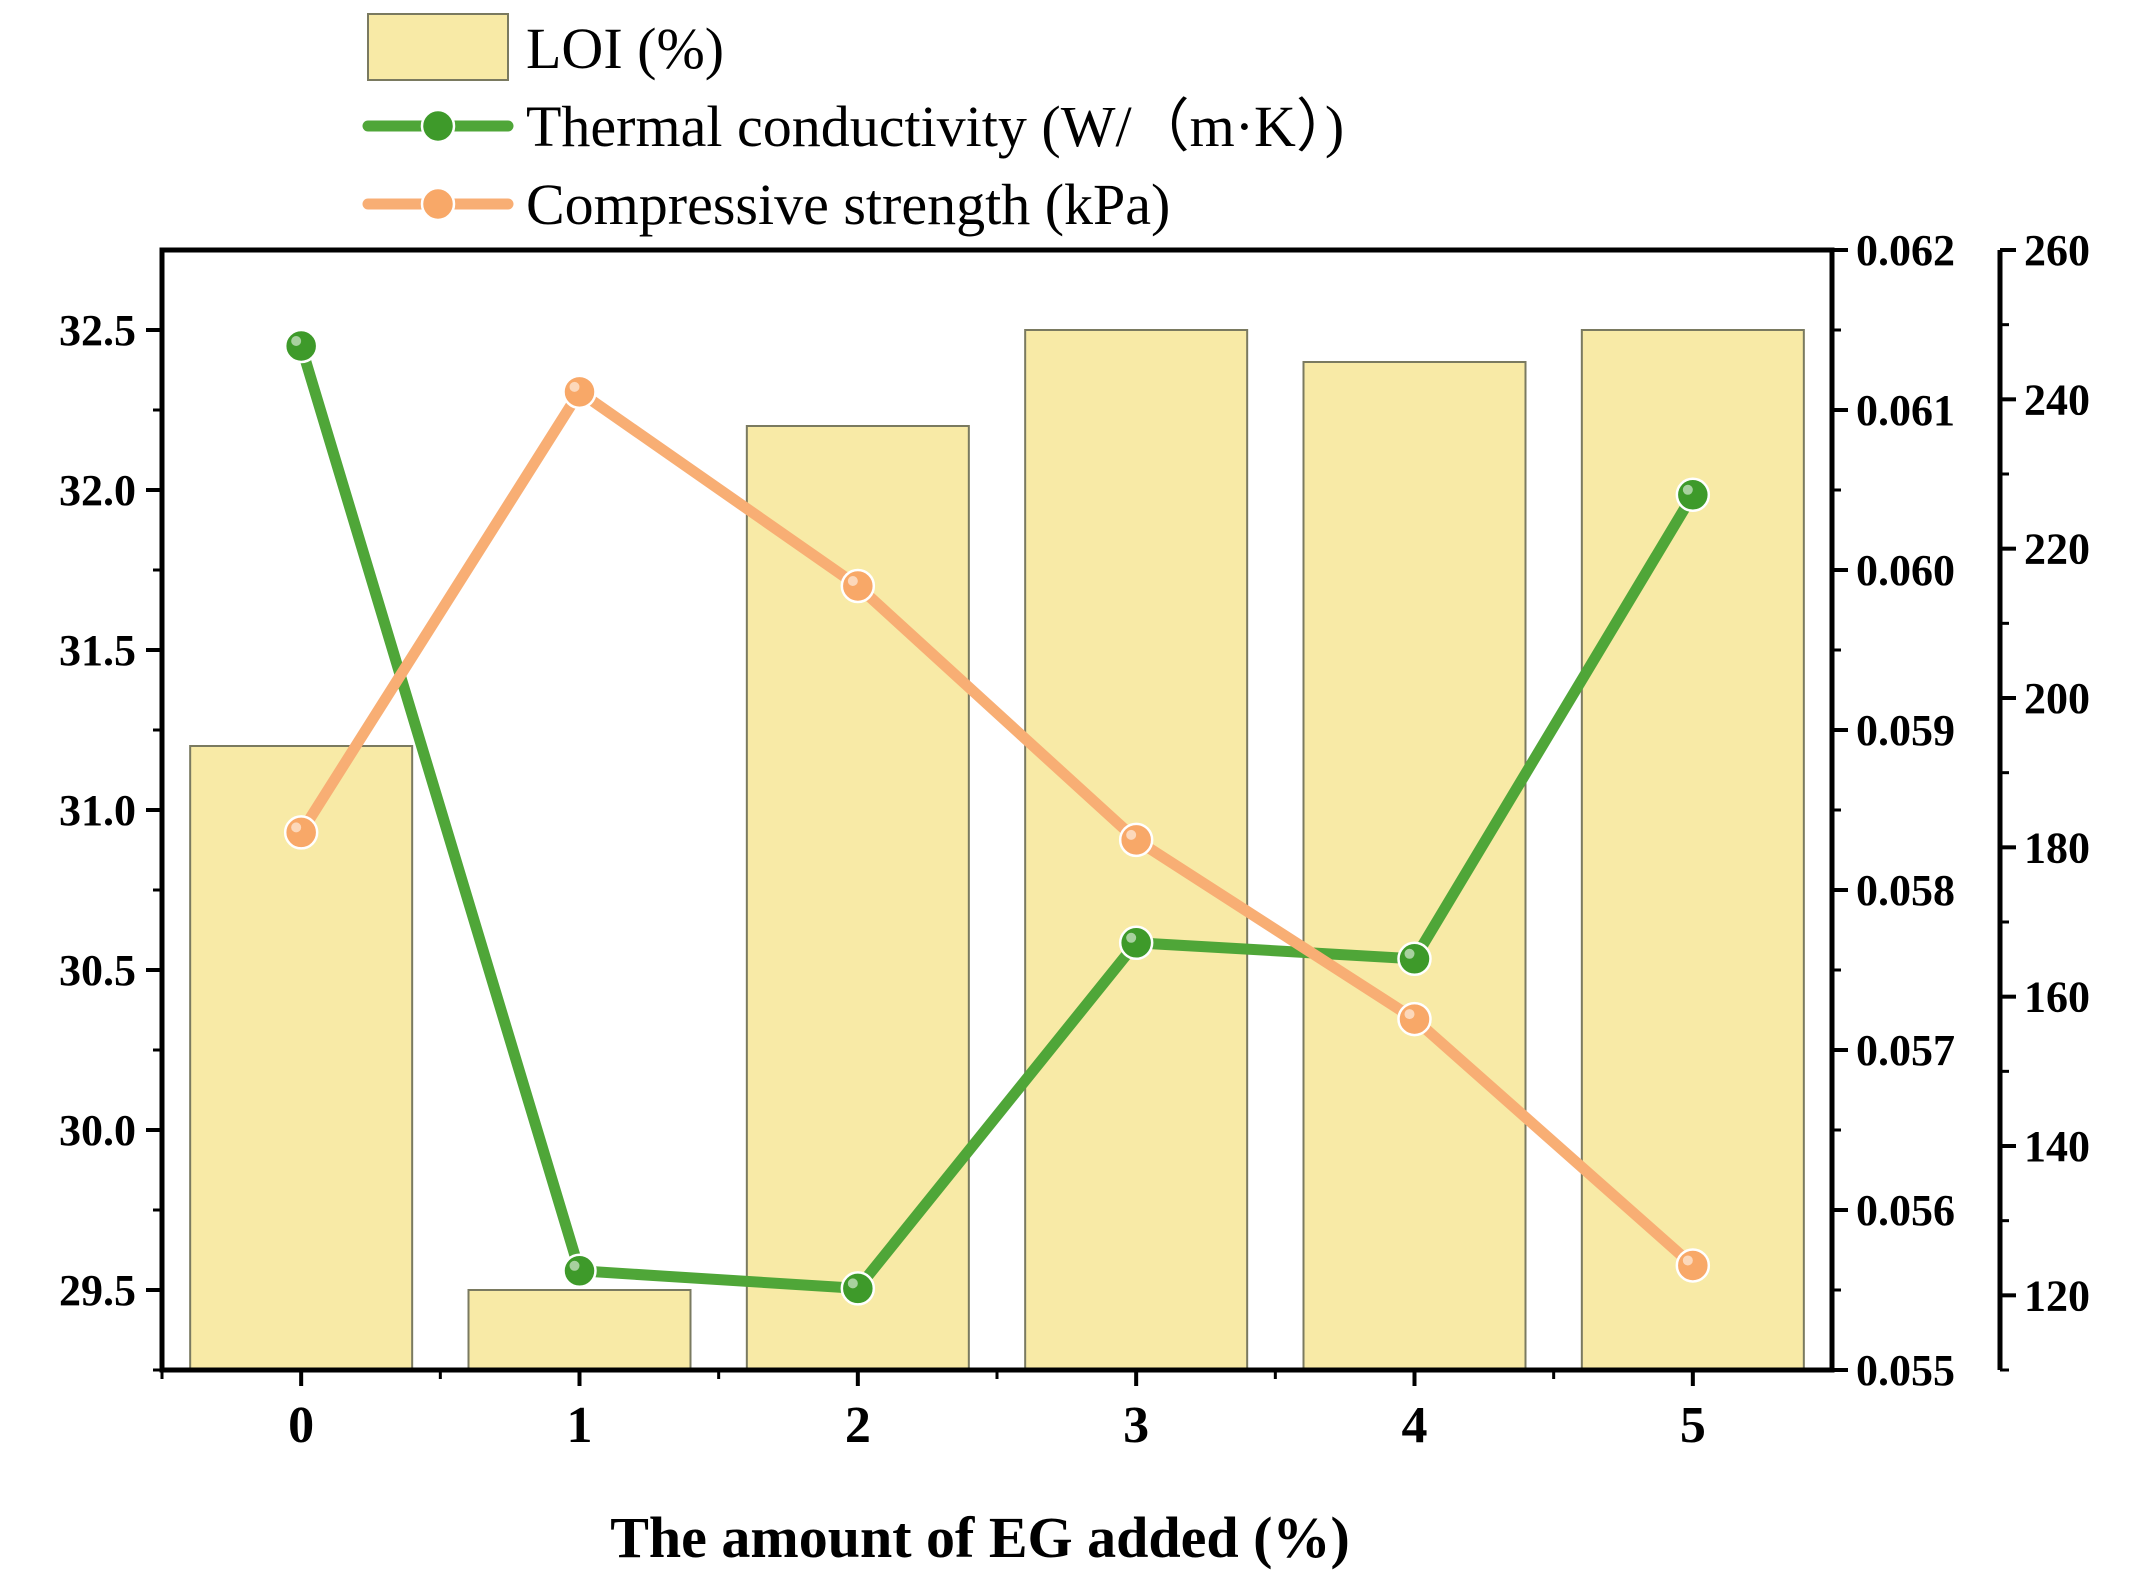  Describe the element at coordinates (97, 1130) in the screenshot. I see `left-tick-label: 30.0` at that location.